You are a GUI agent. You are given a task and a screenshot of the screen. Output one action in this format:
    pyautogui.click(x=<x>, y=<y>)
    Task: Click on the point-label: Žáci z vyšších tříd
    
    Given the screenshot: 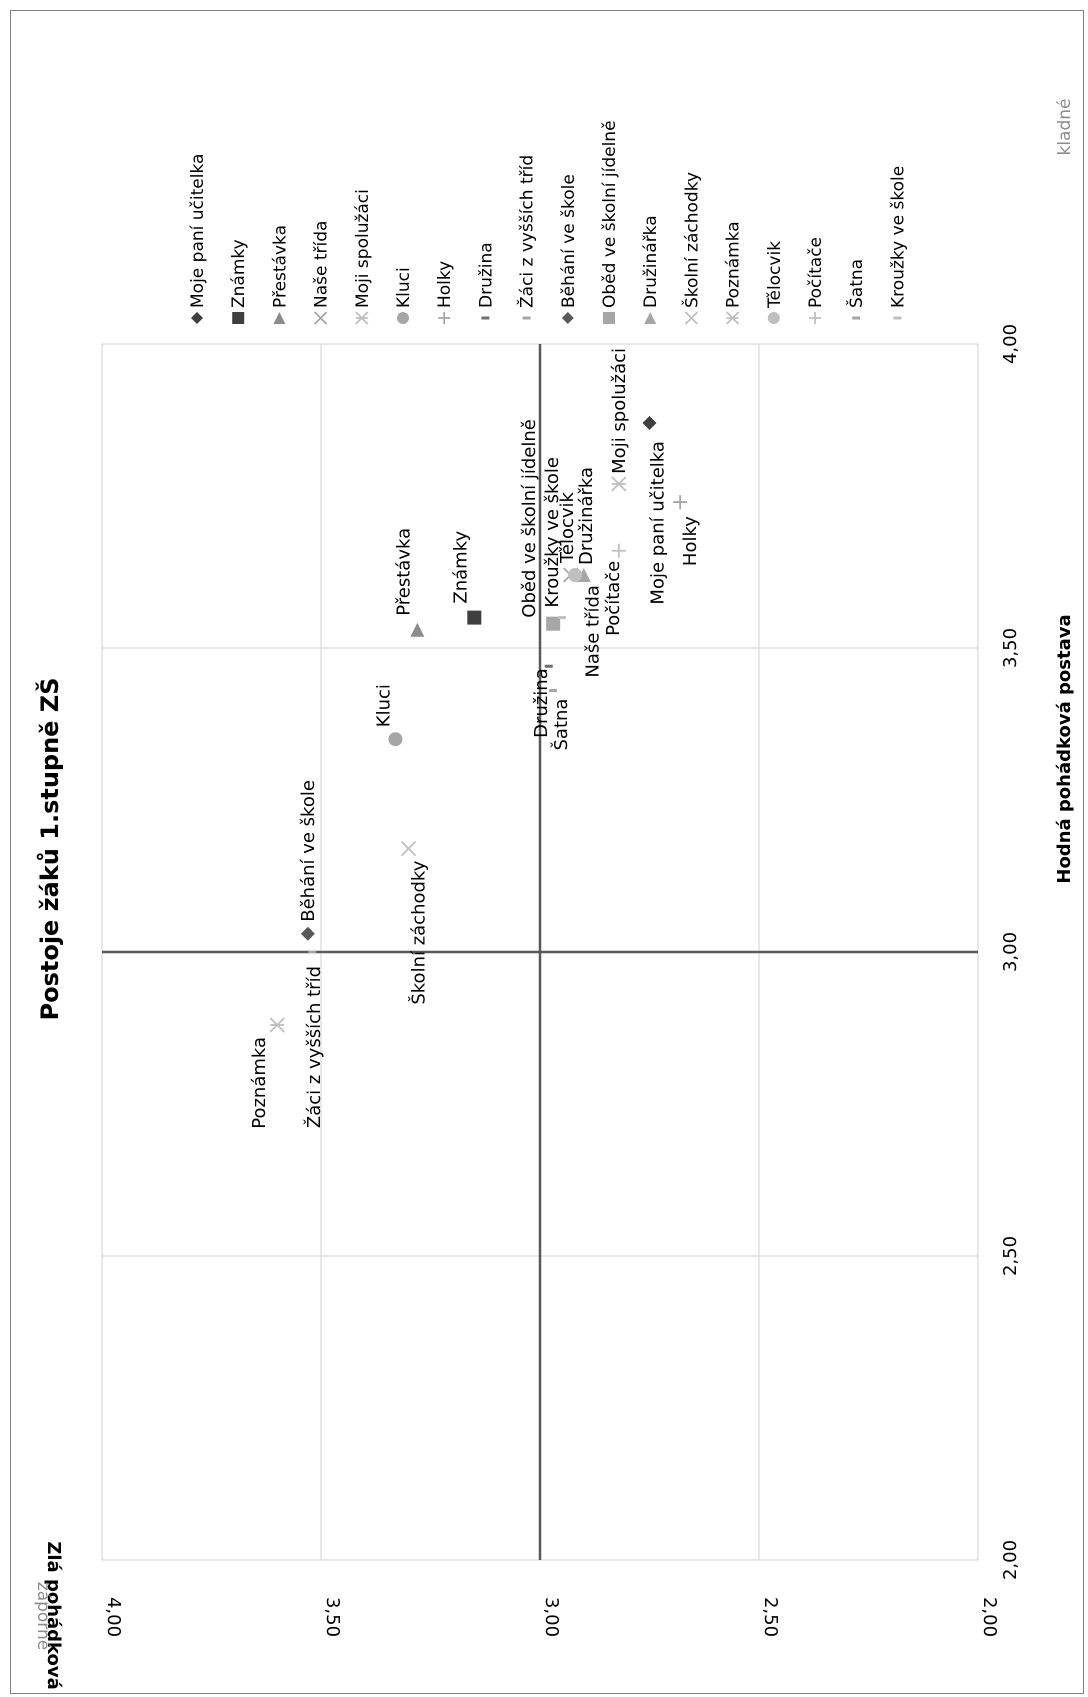 What is the action you would take?
    pyautogui.click(x=314, y=1047)
    